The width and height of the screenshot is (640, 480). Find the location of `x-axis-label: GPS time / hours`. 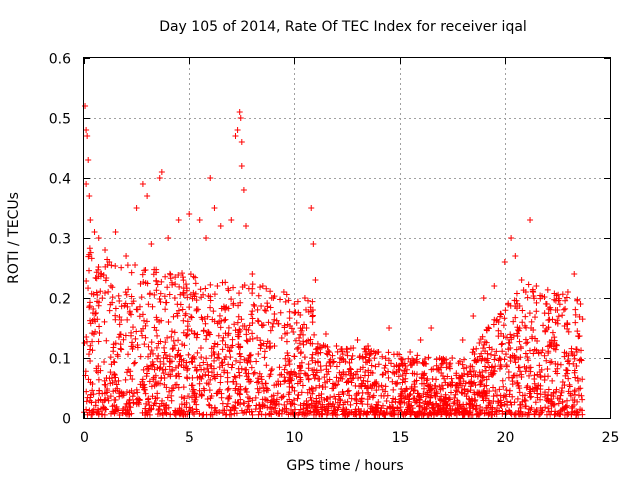

x-axis-label: GPS time / hours is located at coordinates (344, 466).